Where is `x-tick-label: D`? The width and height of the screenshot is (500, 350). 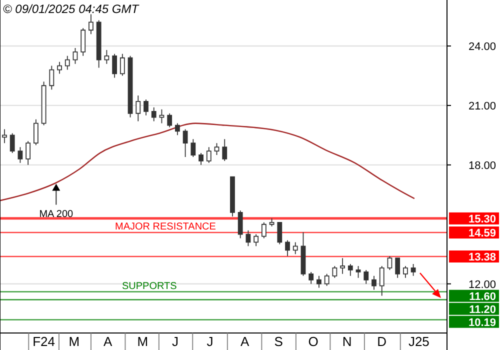 x-tick-label: D is located at coordinates (382, 341).